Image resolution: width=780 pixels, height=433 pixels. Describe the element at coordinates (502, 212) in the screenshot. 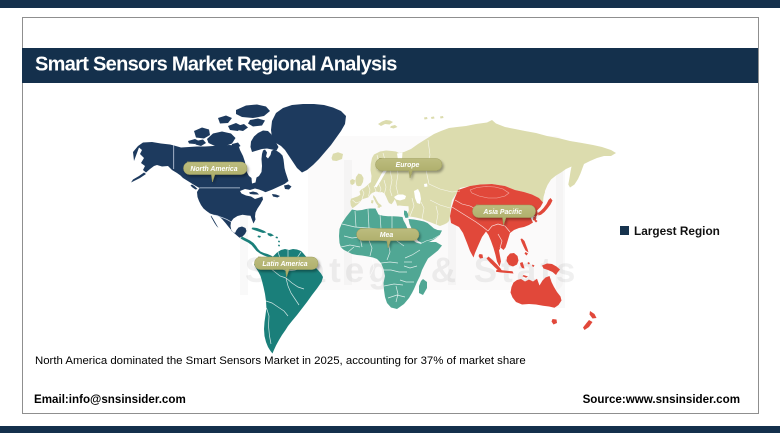

I see `svg-text: Asia Pacific` at that location.